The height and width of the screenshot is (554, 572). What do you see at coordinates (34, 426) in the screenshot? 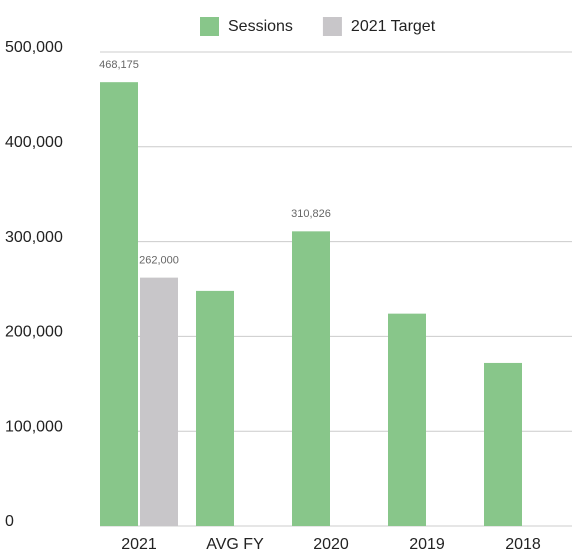
I see `y-tick-label: 100,000` at bounding box center [34, 426].